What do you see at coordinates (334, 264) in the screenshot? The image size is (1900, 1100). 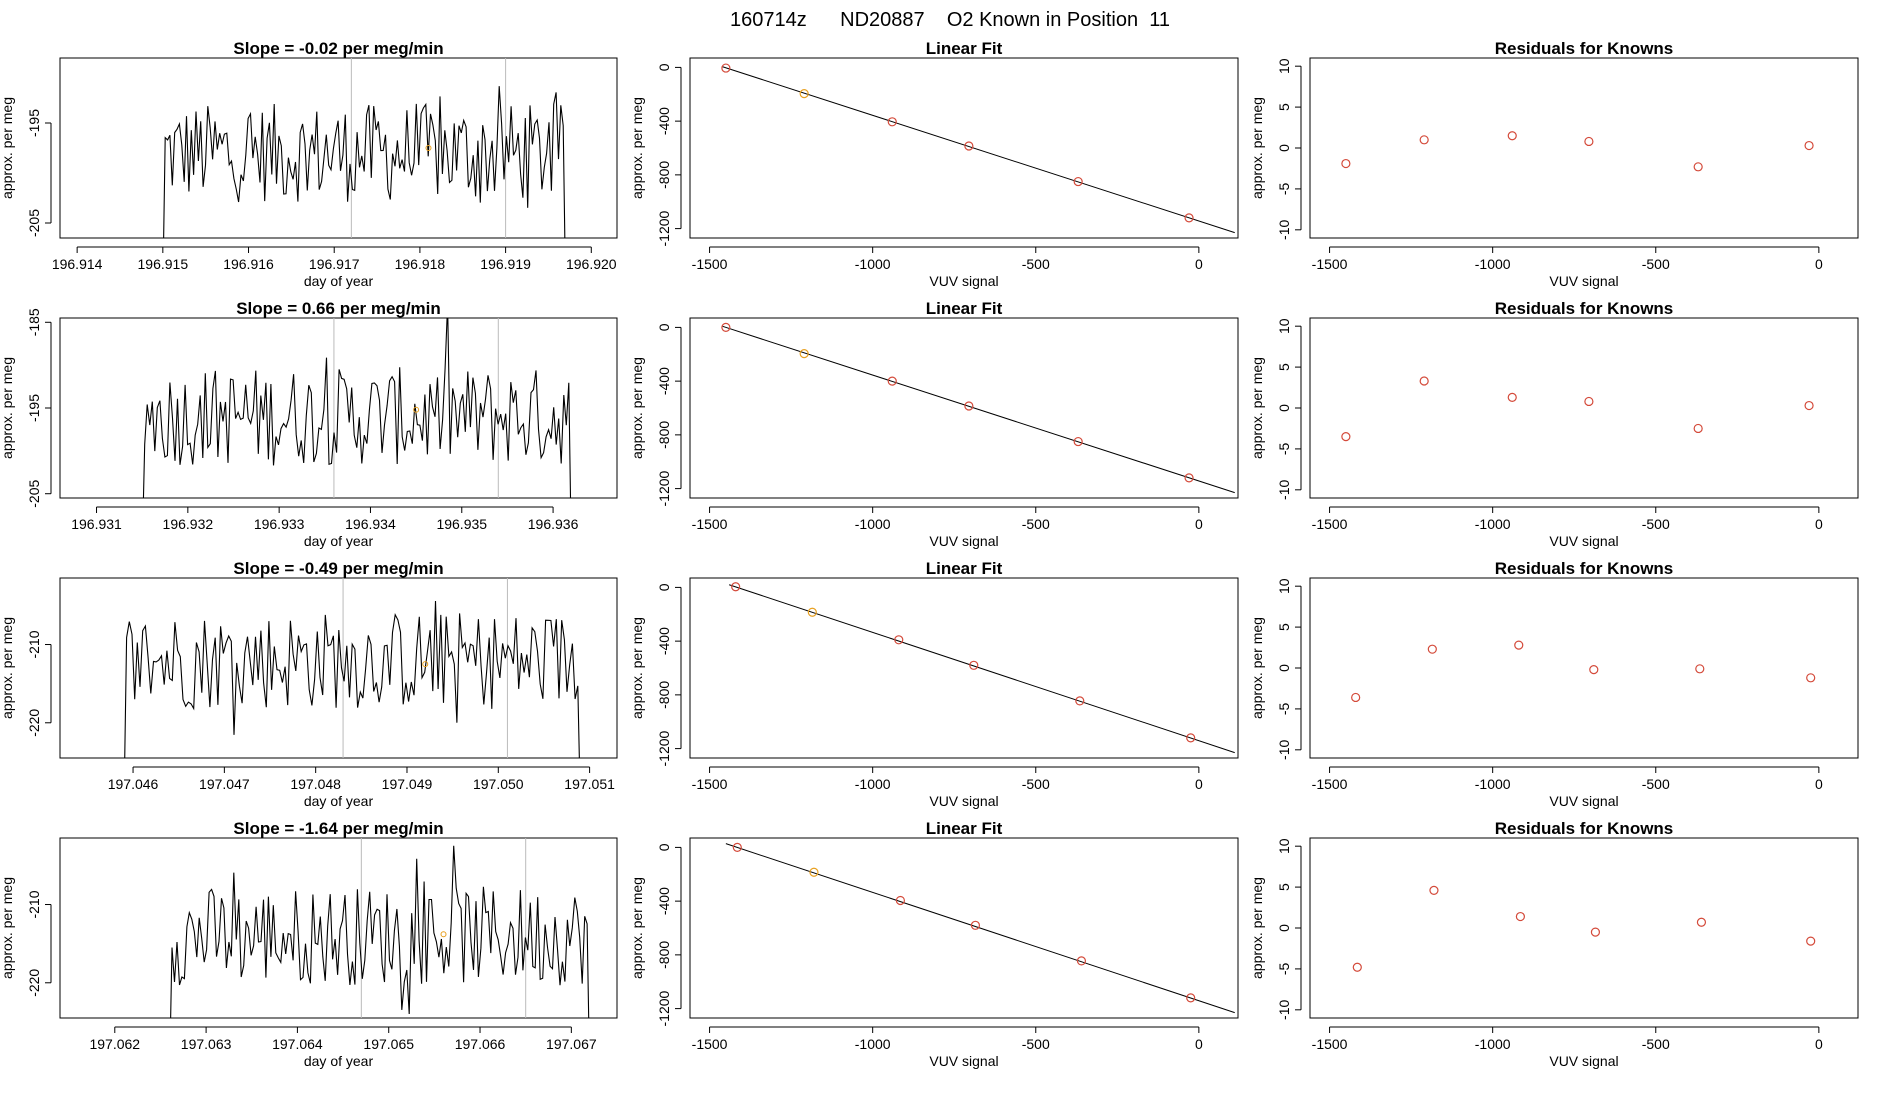 I see `x-tick-label: 196.917` at bounding box center [334, 264].